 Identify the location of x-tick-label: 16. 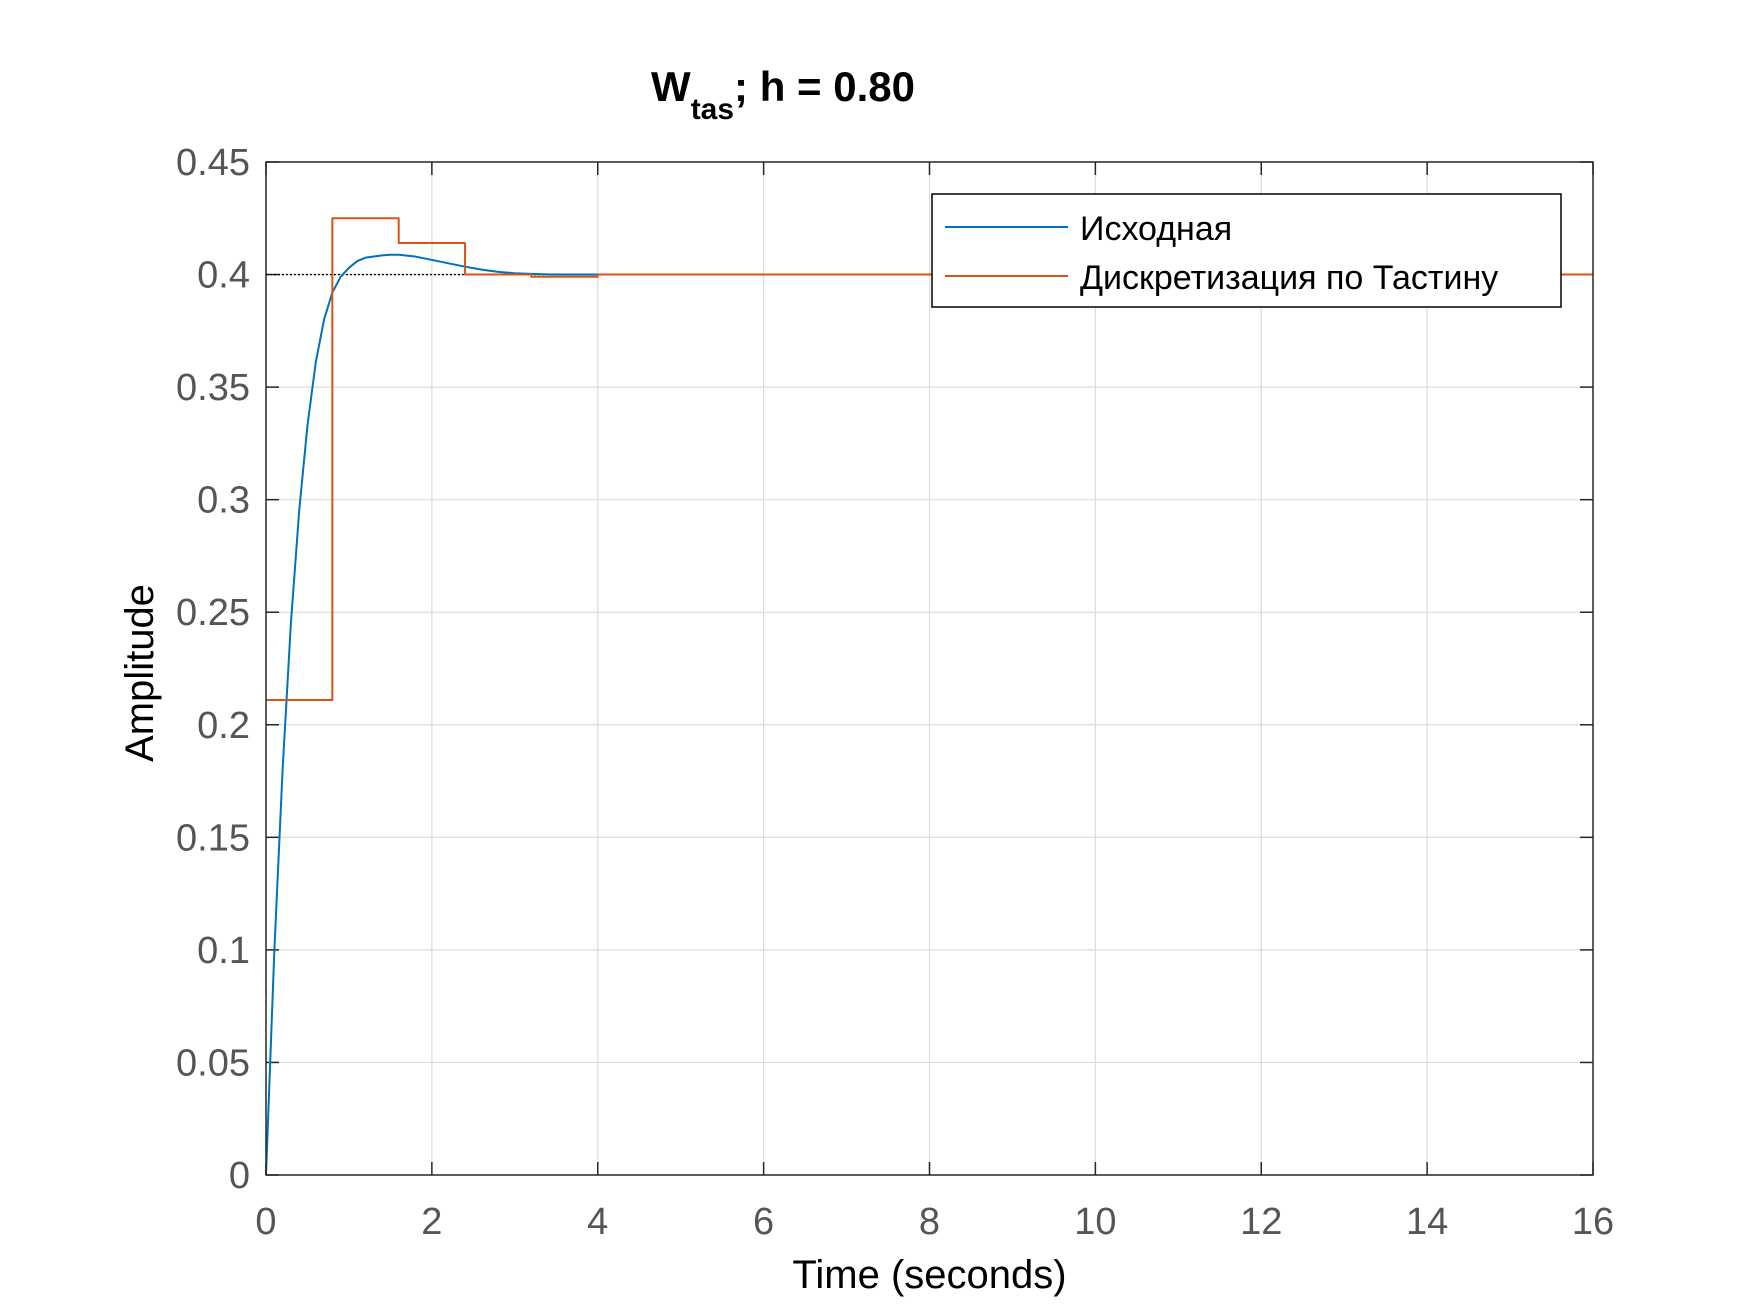
(1593, 1222).